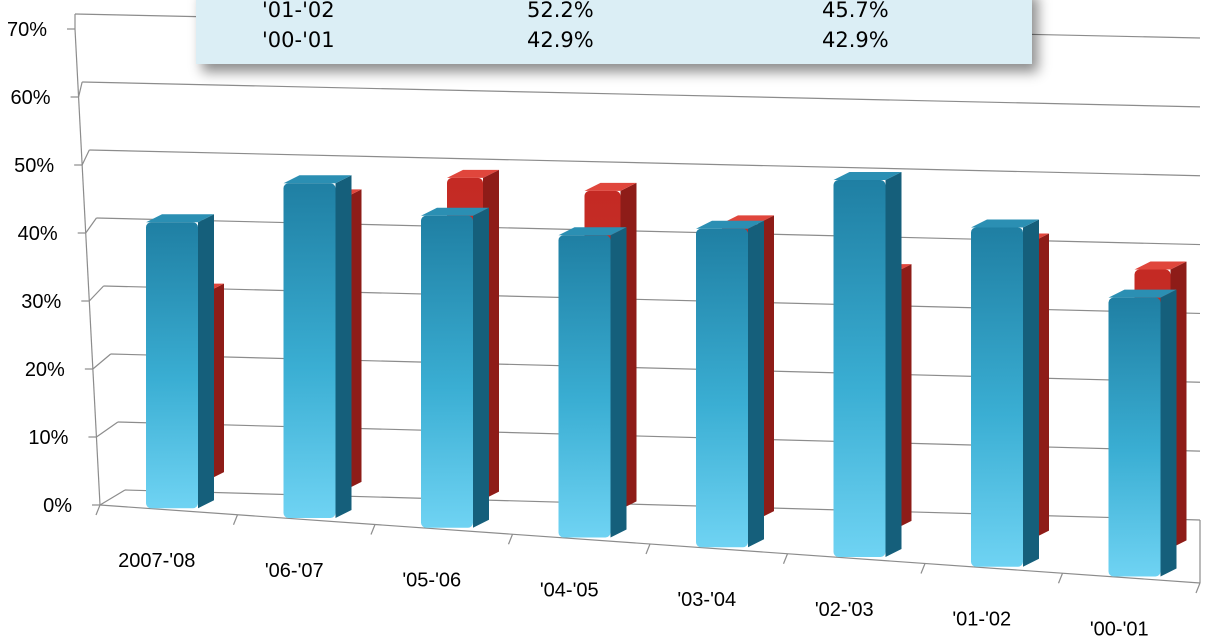 The image size is (1217, 639). What do you see at coordinates (1119, 628) in the screenshot?
I see `x-tick-label: '00-'01` at bounding box center [1119, 628].